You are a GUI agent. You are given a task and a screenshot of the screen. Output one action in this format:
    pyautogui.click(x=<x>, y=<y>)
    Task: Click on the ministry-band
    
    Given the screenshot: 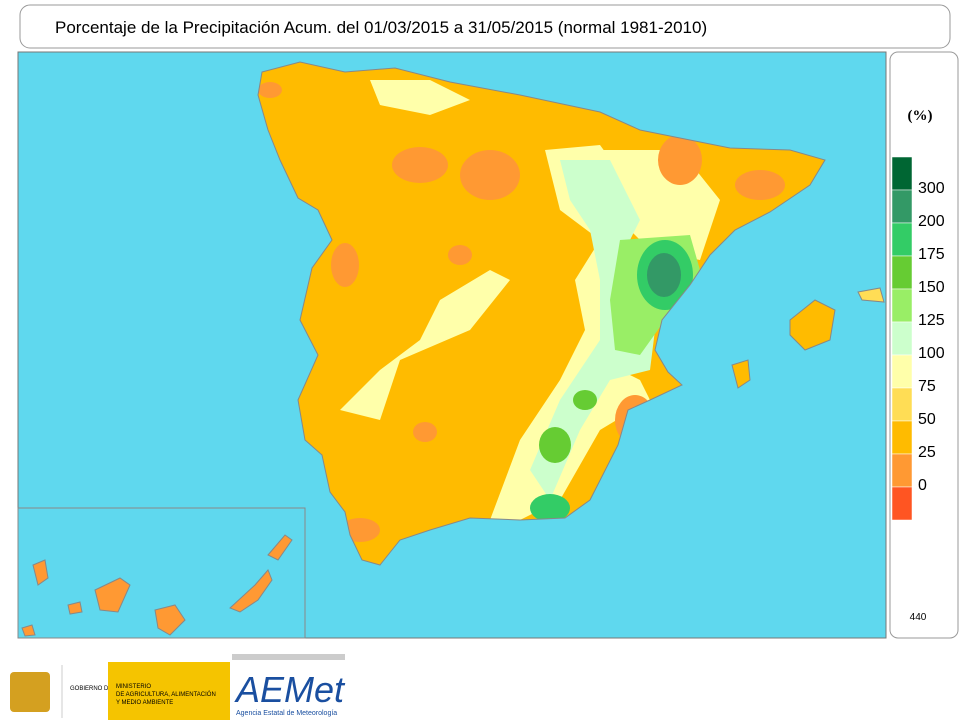 What is the action you would take?
    pyautogui.click(x=169, y=691)
    